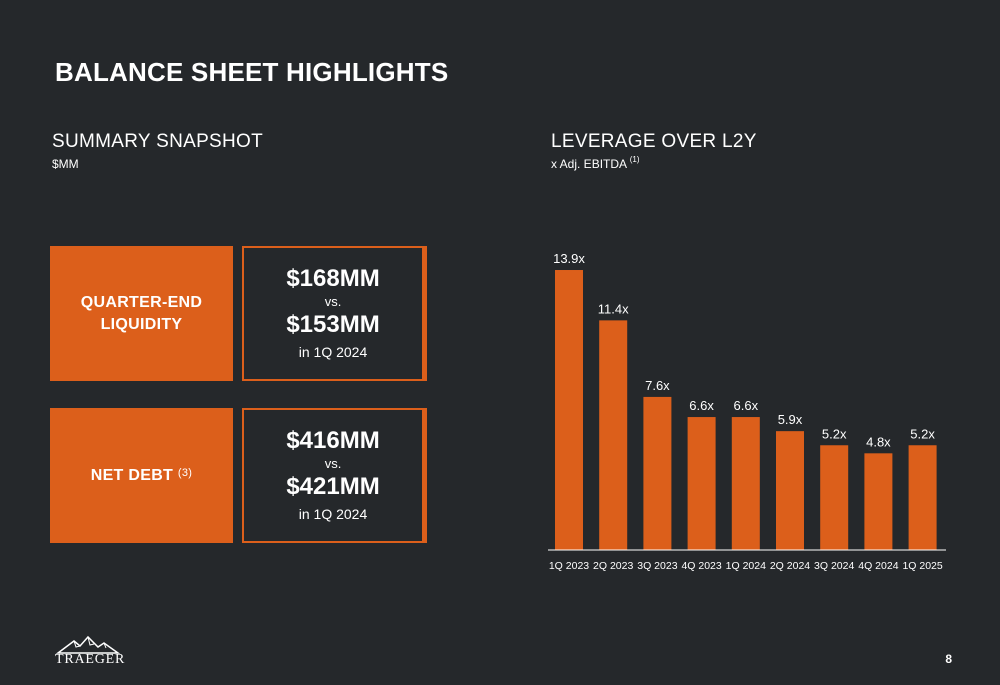 Image resolution: width=1000 pixels, height=685 pixels. What do you see at coordinates (834, 497) in the screenshot?
I see `bar-3q-2024` at bounding box center [834, 497].